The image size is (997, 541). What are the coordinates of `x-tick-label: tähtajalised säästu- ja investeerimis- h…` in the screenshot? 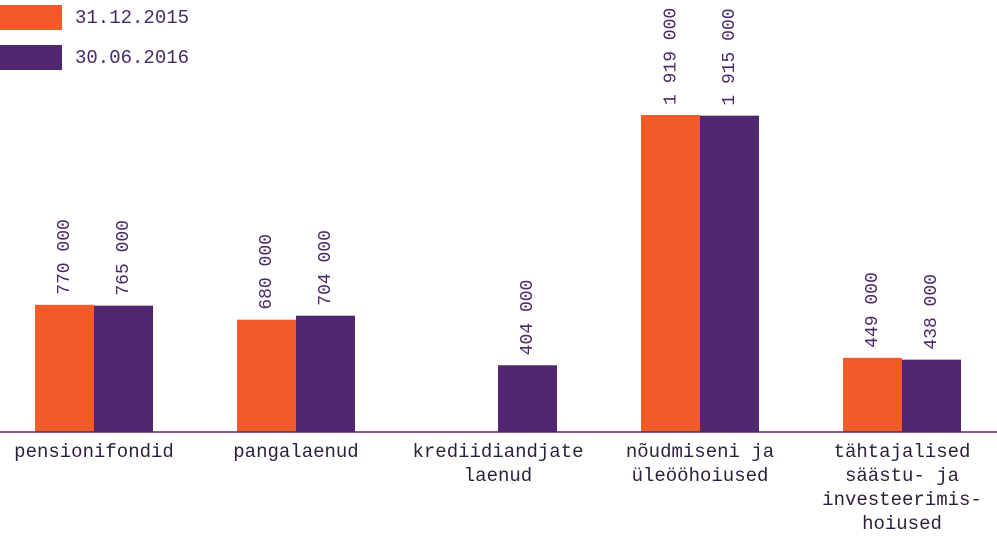 It's located at (902, 488).